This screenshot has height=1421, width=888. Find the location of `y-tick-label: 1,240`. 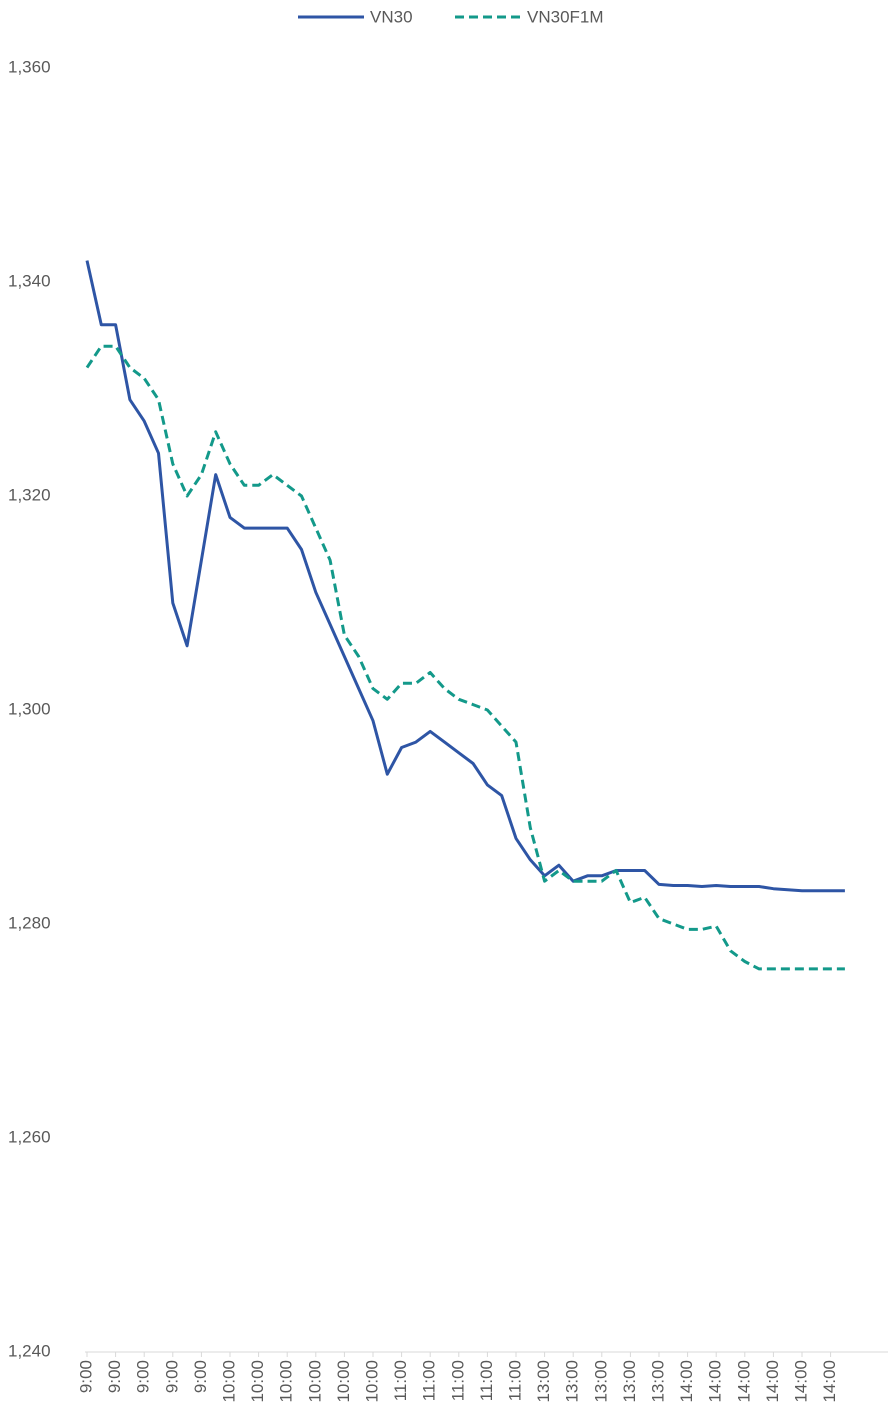

y-tick-label: 1,240 is located at coordinates (29, 1350).